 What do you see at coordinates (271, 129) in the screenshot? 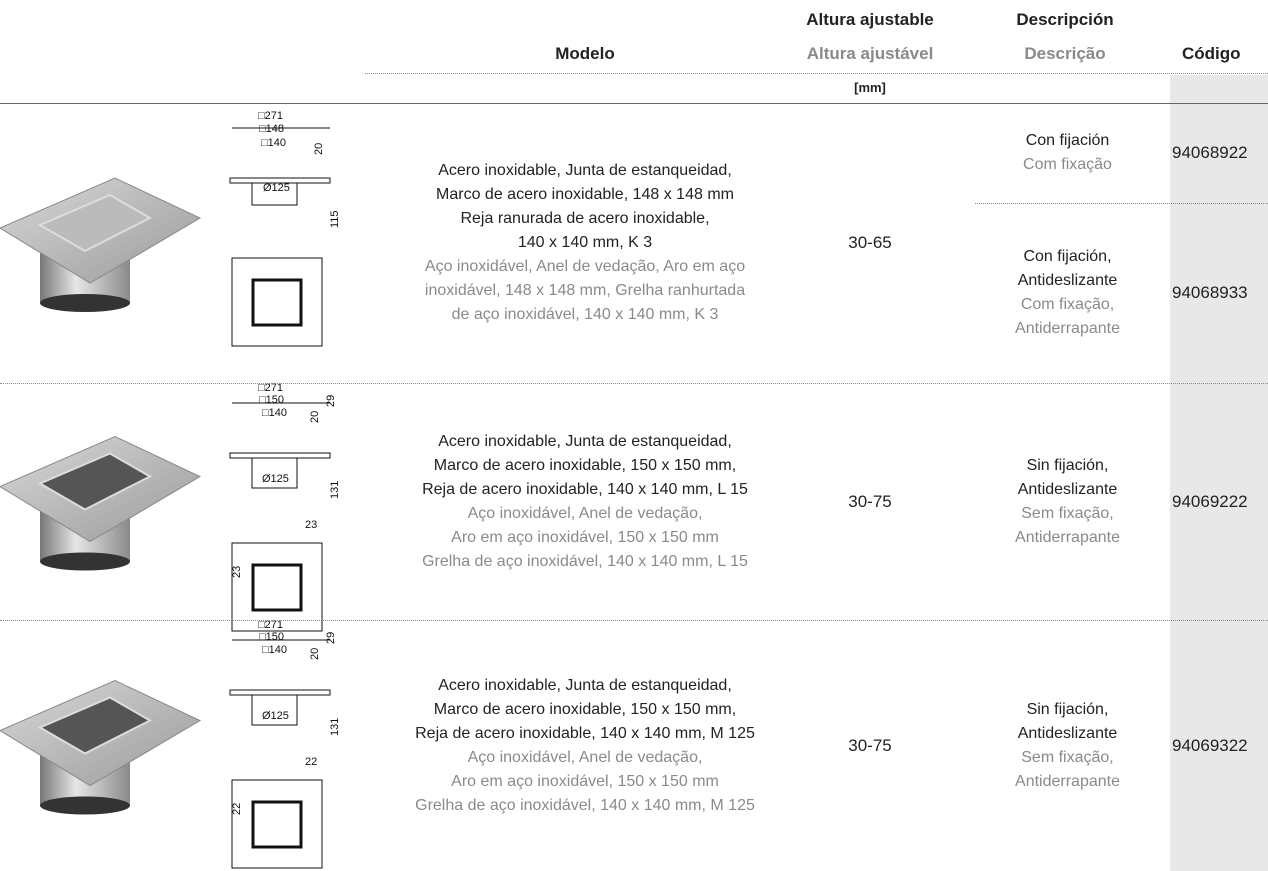
I see `dimension-label: □148` at bounding box center [271, 129].